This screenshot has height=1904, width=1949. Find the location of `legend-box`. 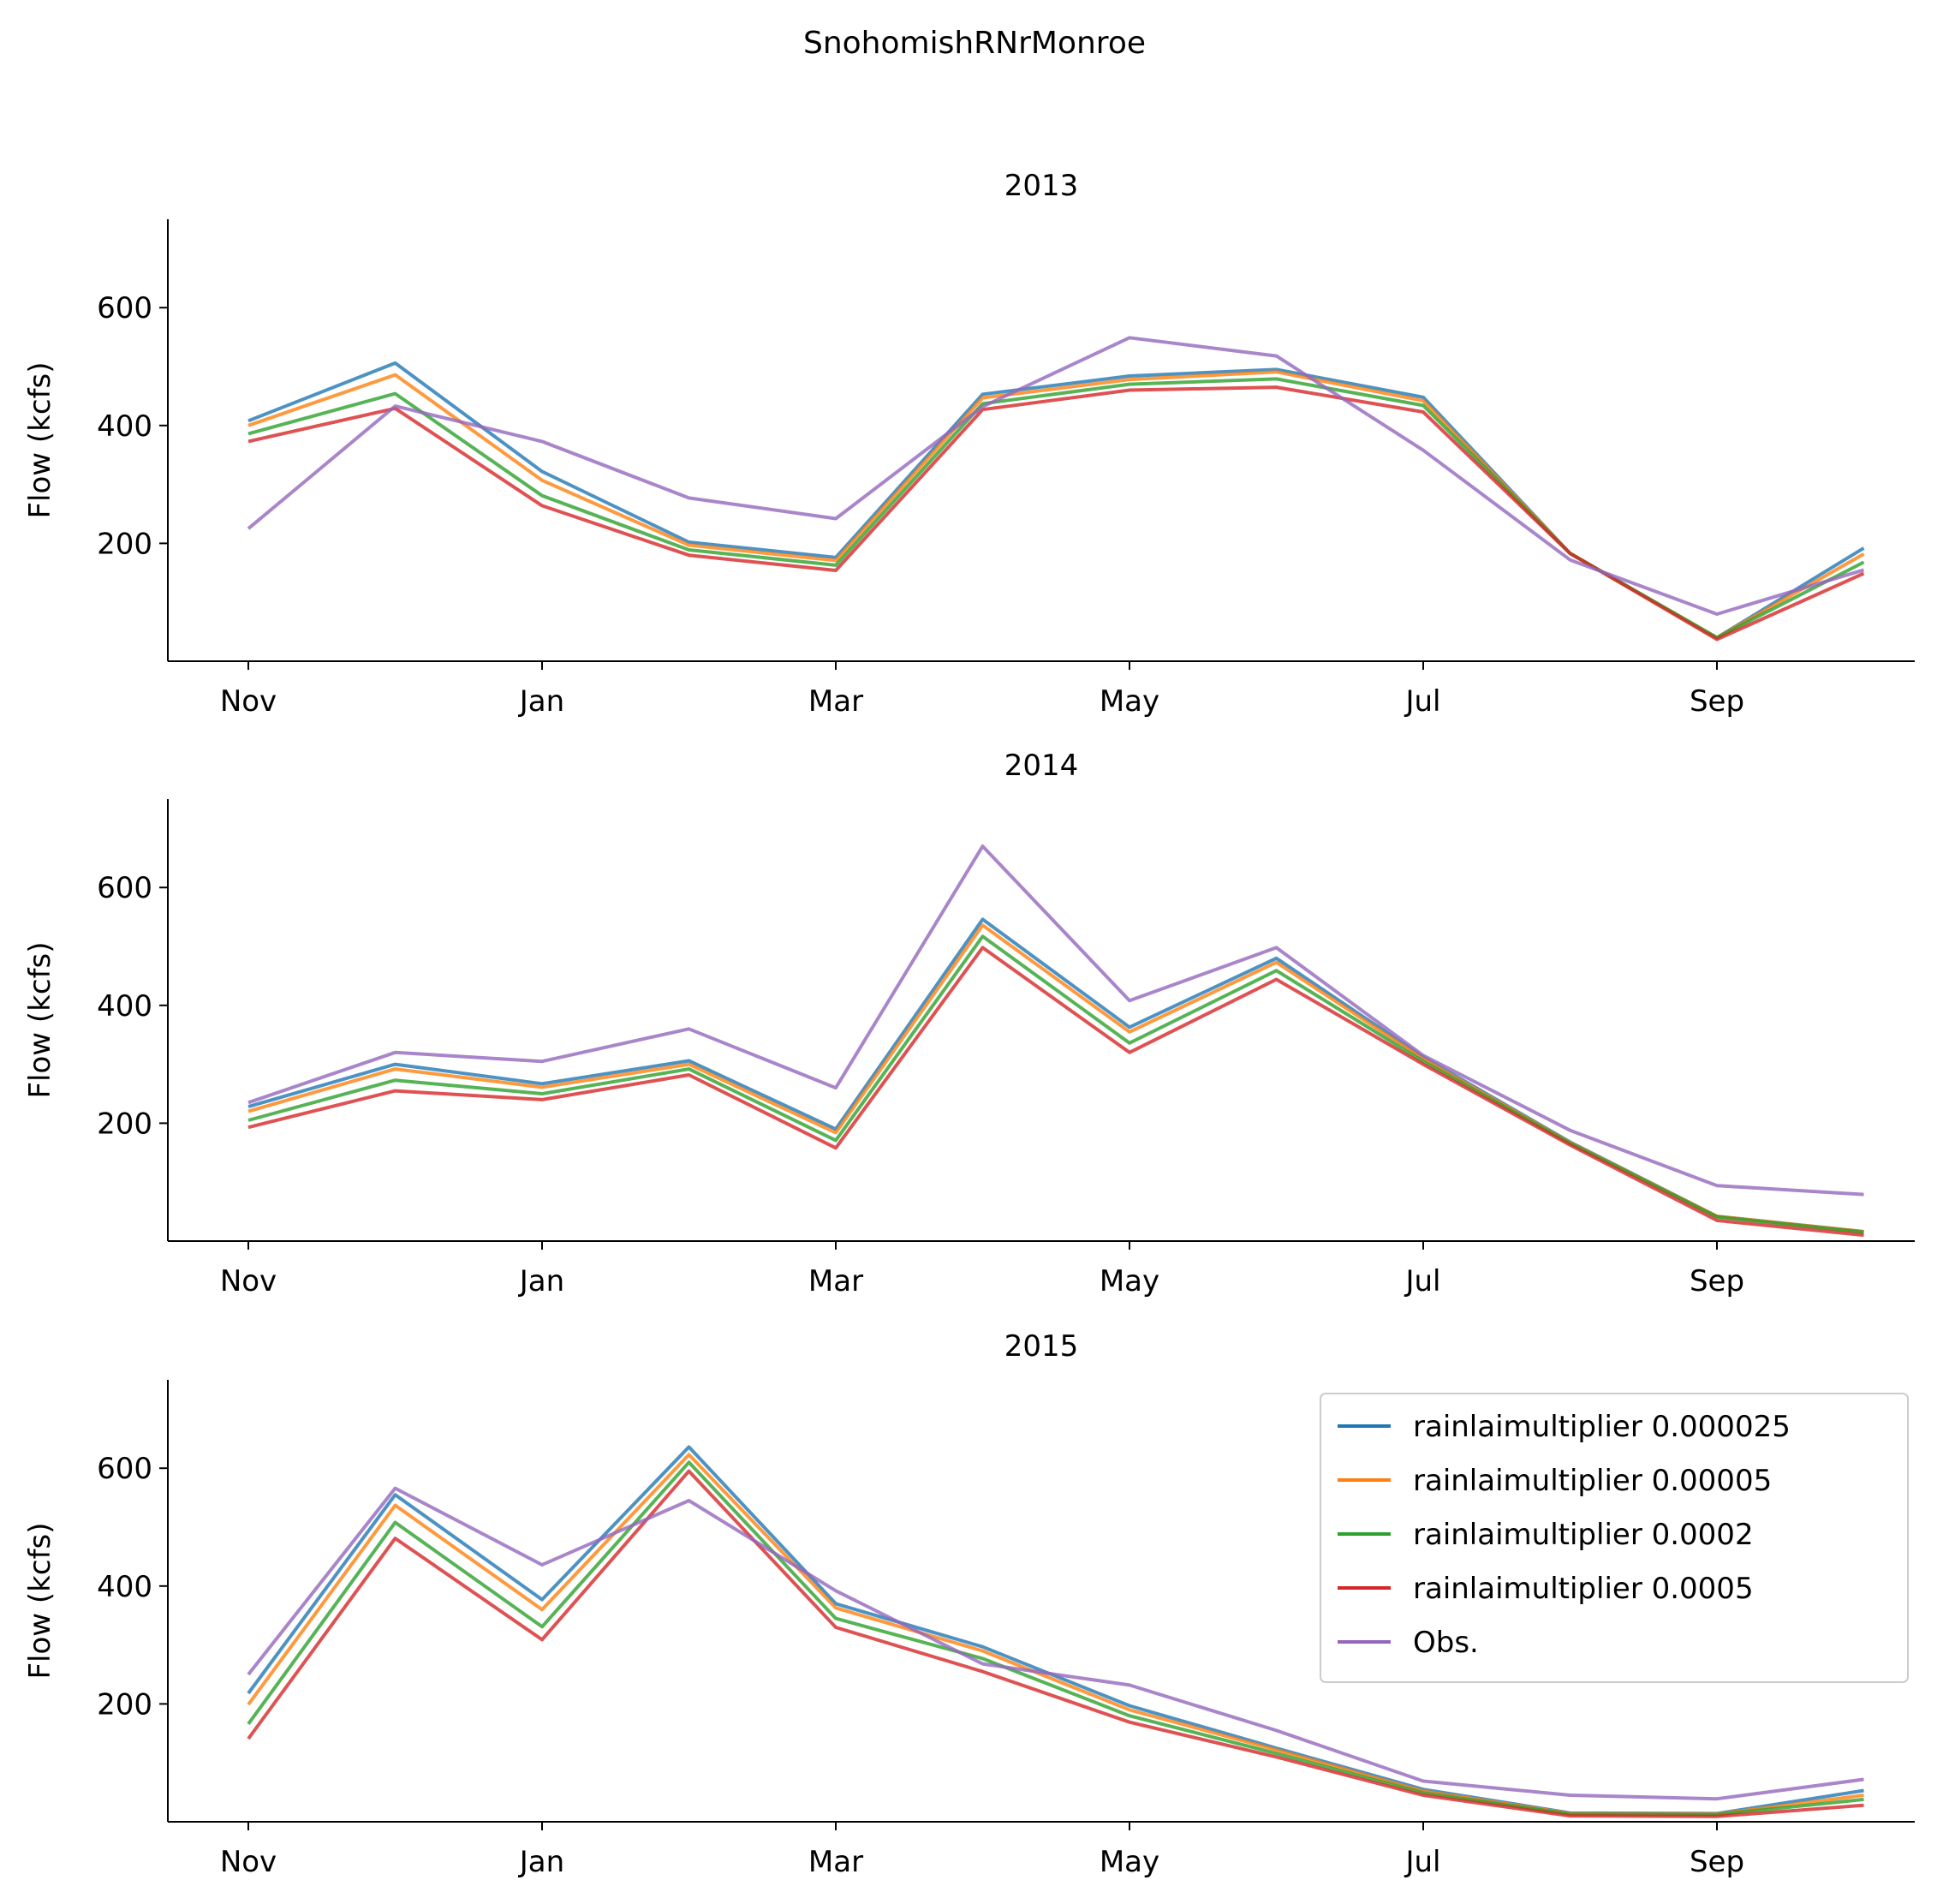

legend-box is located at coordinates (1614, 1538).